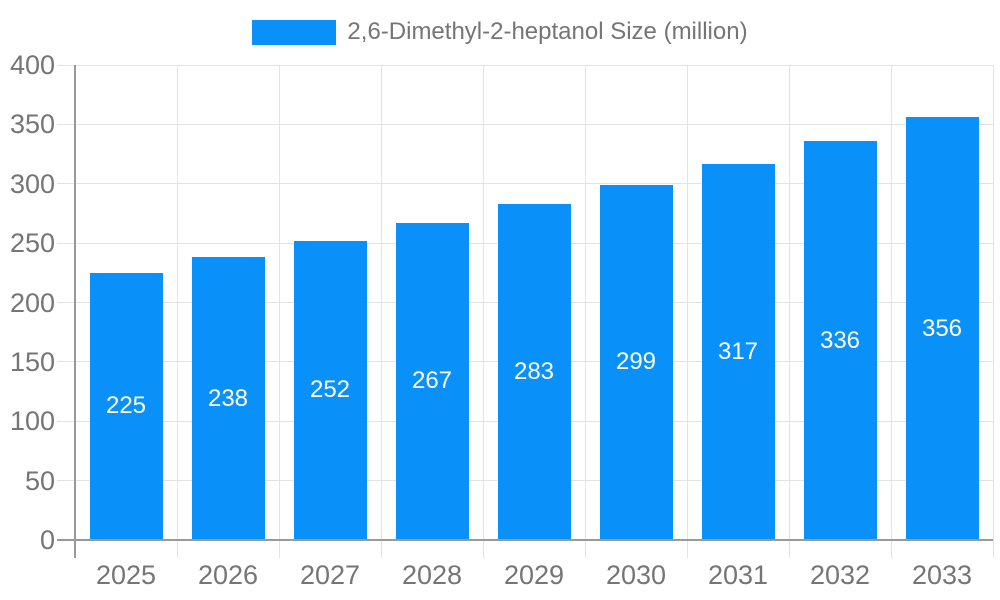 The height and width of the screenshot is (600, 1000). I want to click on y-tick-label: 0, so click(47, 540).